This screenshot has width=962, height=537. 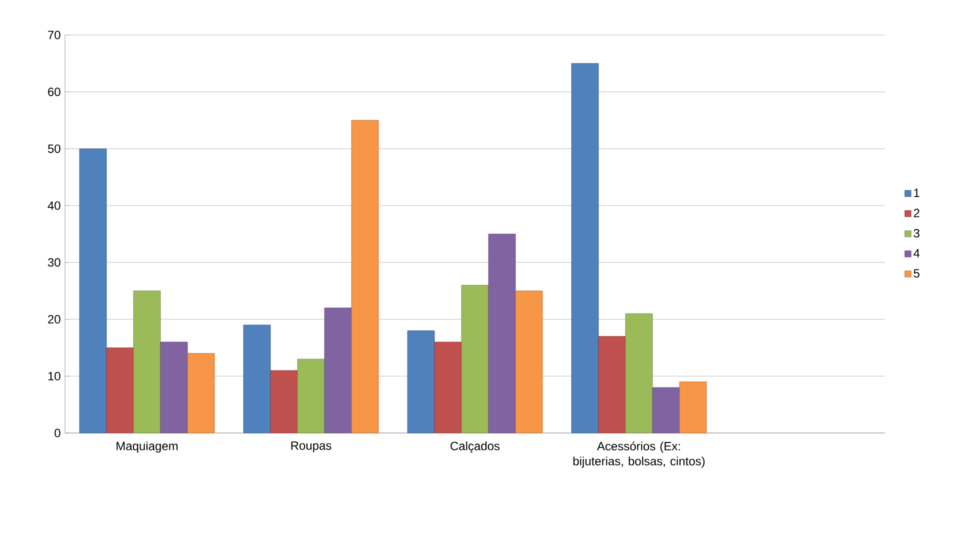 I want to click on y-tick-label: 0, so click(x=57, y=433).